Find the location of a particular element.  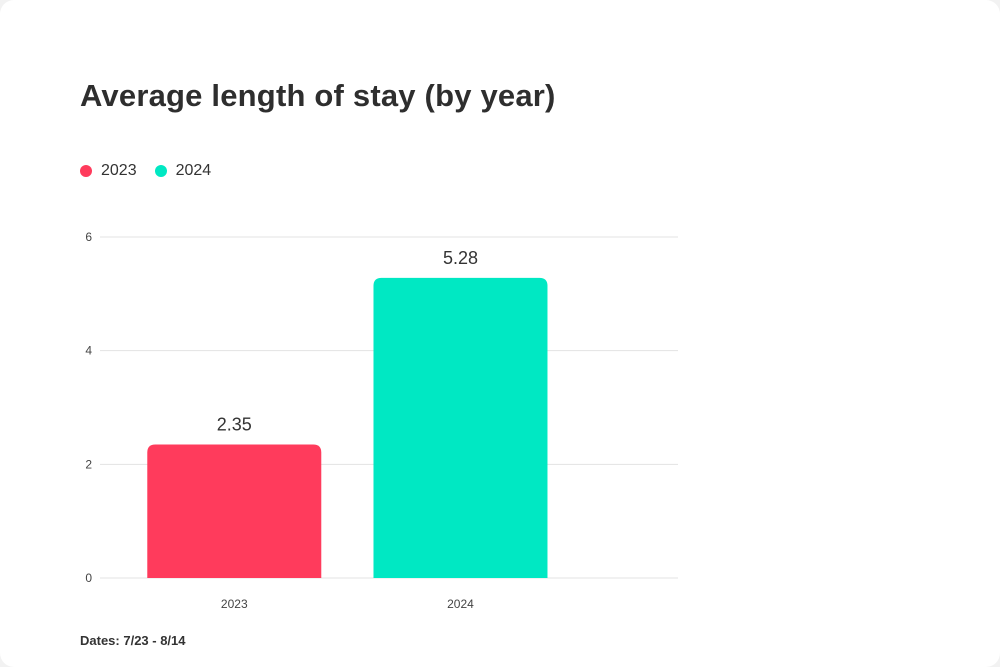

y-tick-label-4: 4 is located at coordinates (88, 351).